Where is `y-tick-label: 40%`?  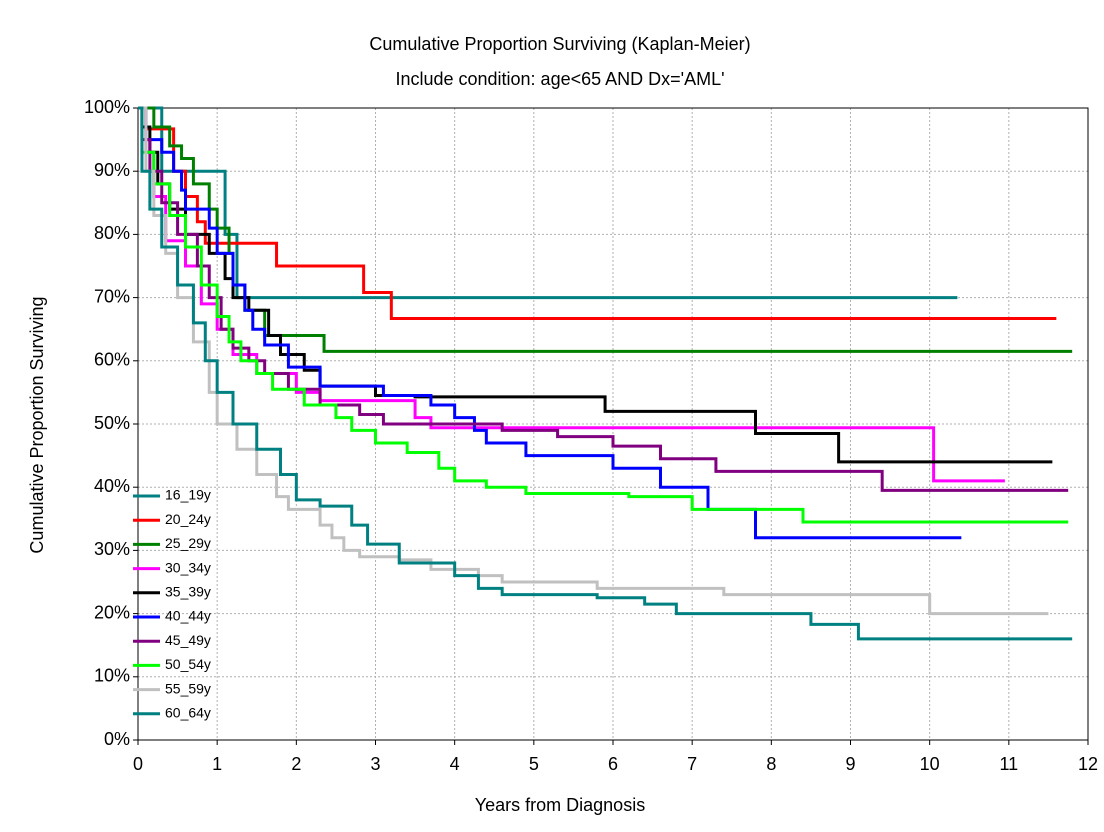
y-tick-label: 40% is located at coordinates (112, 486).